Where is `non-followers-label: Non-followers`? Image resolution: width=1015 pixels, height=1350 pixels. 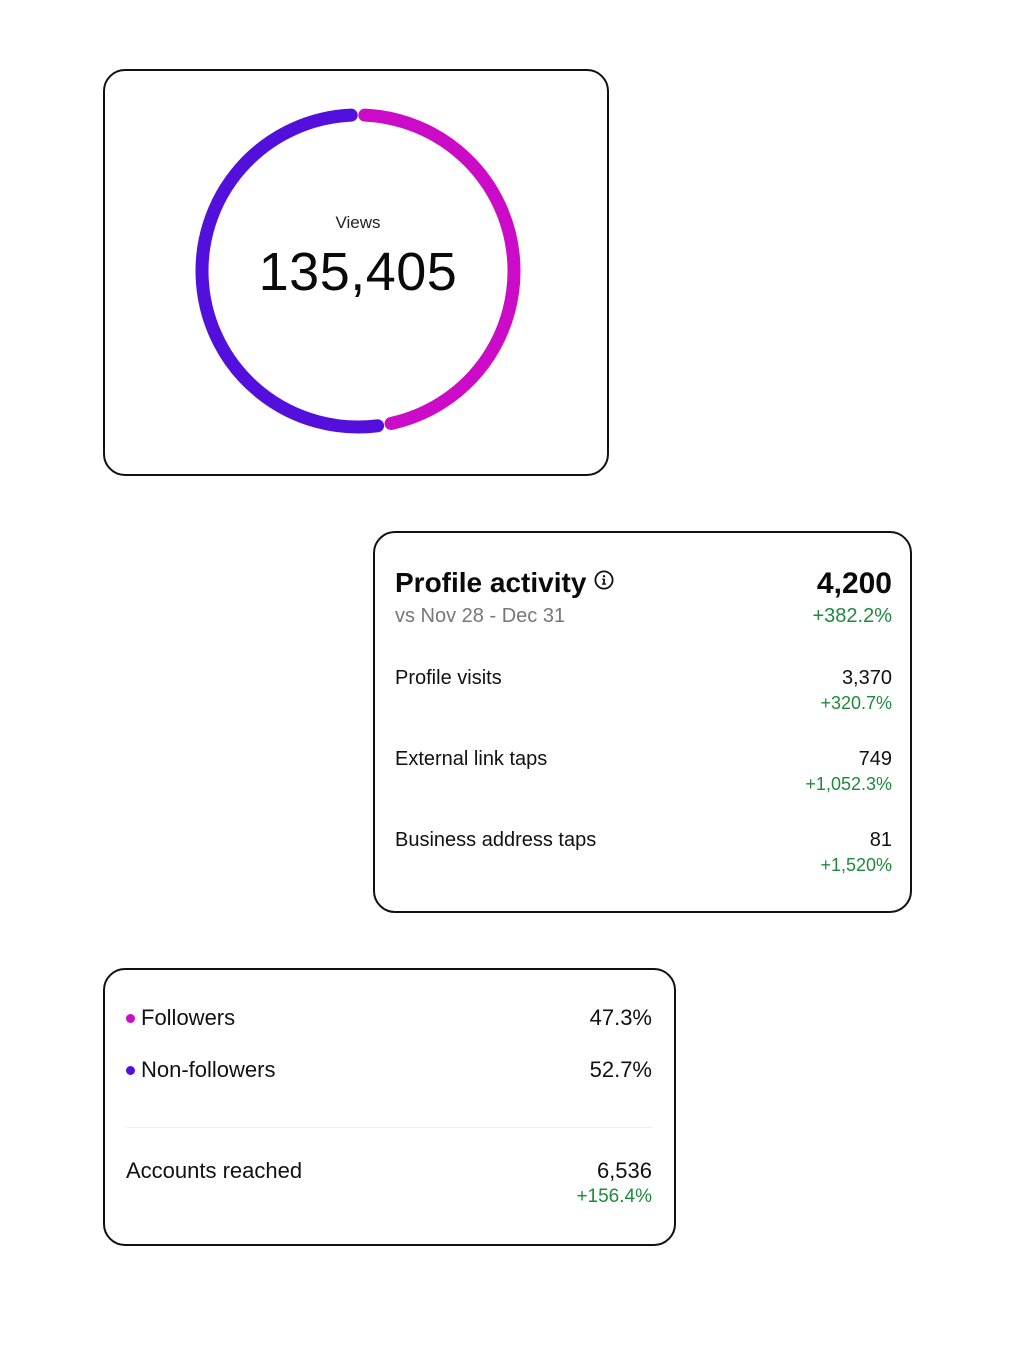
non-followers-label: Non-followers is located at coordinates (208, 1069).